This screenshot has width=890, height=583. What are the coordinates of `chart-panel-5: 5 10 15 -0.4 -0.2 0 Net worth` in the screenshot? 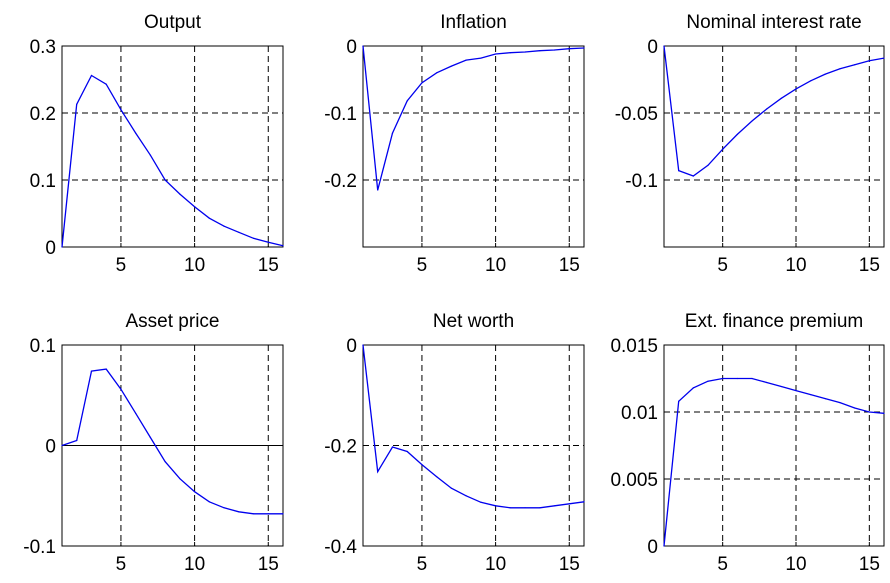 It's located at (454, 443).